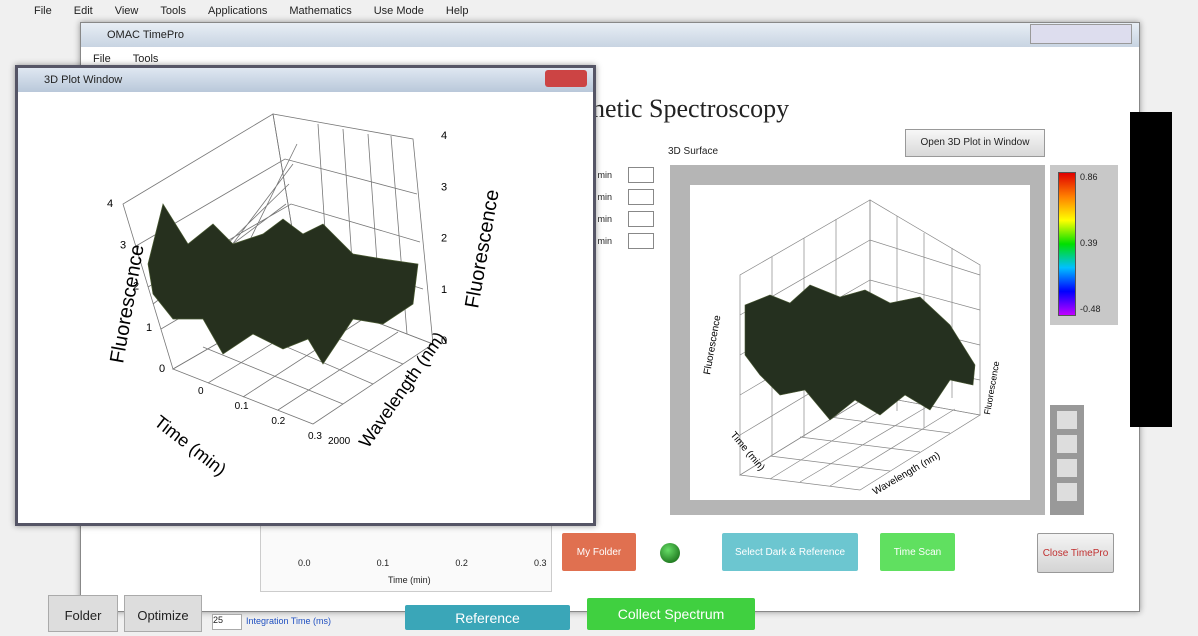 The image size is (1198, 636). What do you see at coordinates (917, 552) in the screenshot?
I see `time-scan-button: Time Scan` at bounding box center [917, 552].